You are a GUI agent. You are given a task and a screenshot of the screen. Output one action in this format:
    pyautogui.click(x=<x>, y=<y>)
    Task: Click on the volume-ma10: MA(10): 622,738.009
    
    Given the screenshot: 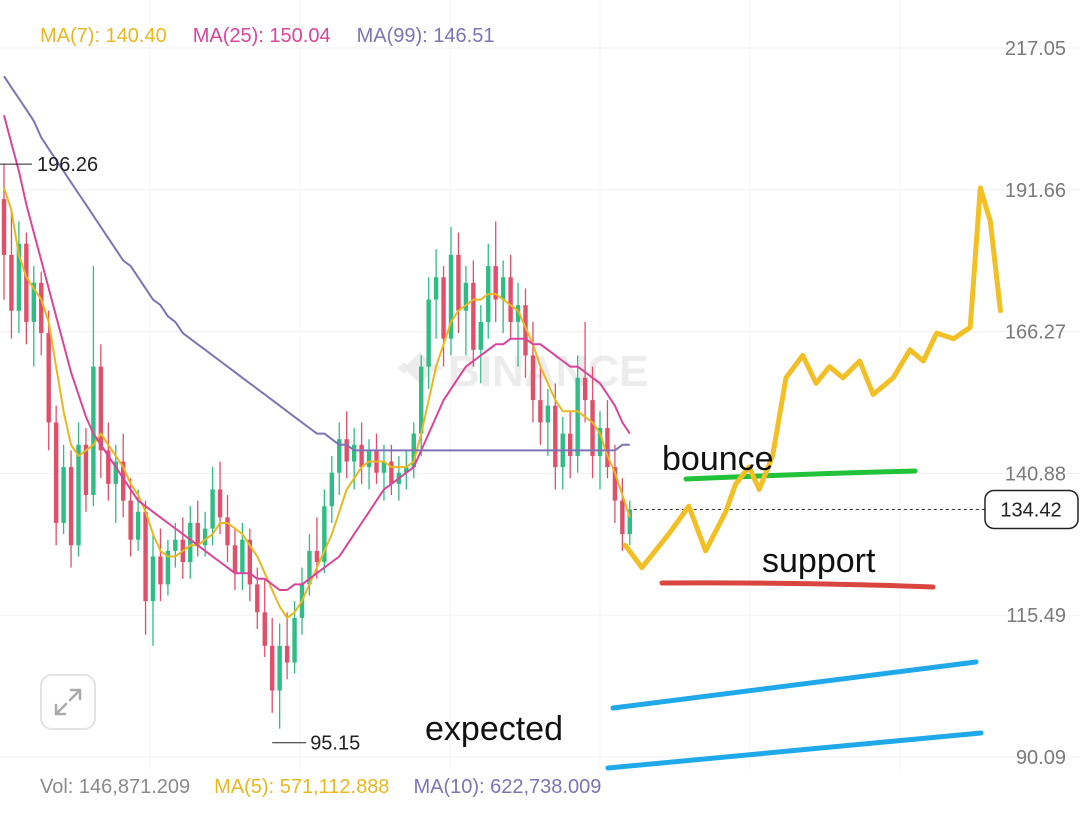 What is the action you would take?
    pyautogui.click(x=507, y=787)
    